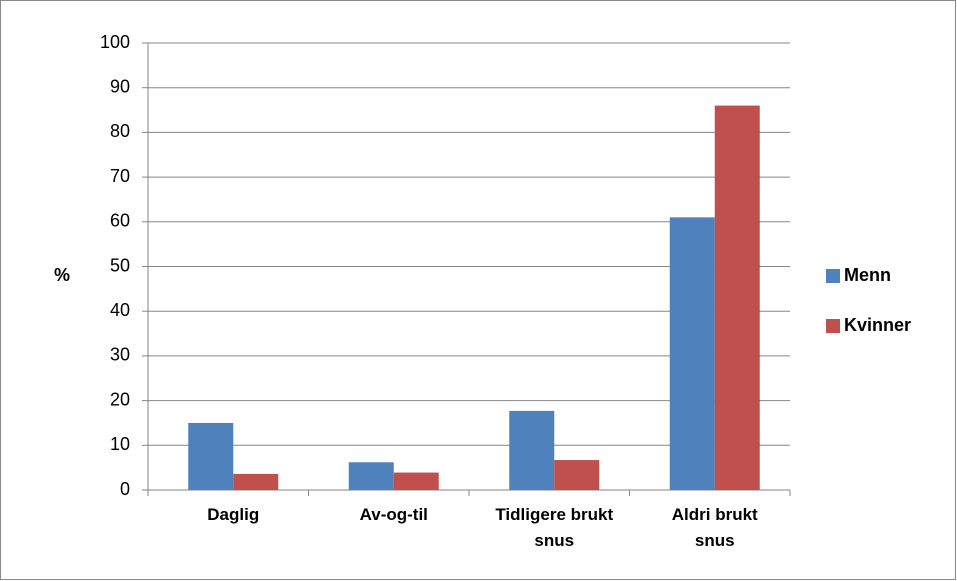 This screenshot has width=957, height=581. Describe the element at coordinates (120, 444) in the screenshot. I see `y-tick-label: 10` at that location.